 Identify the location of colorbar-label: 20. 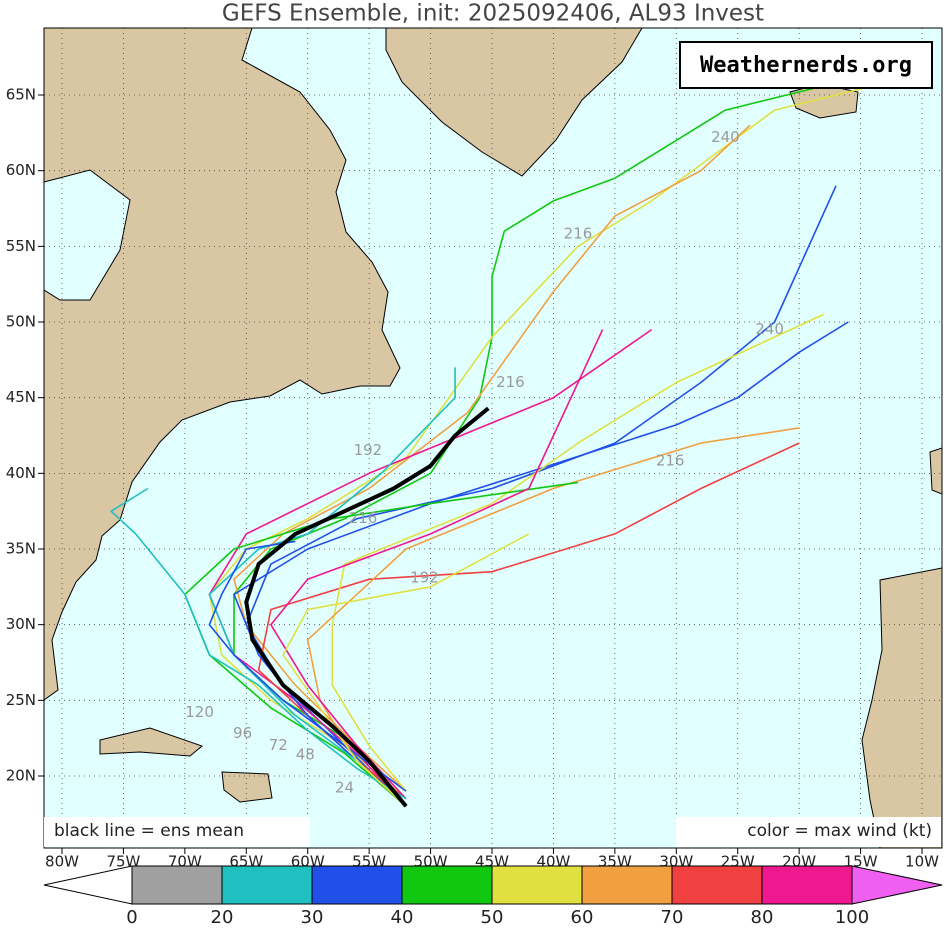
(222, 917).